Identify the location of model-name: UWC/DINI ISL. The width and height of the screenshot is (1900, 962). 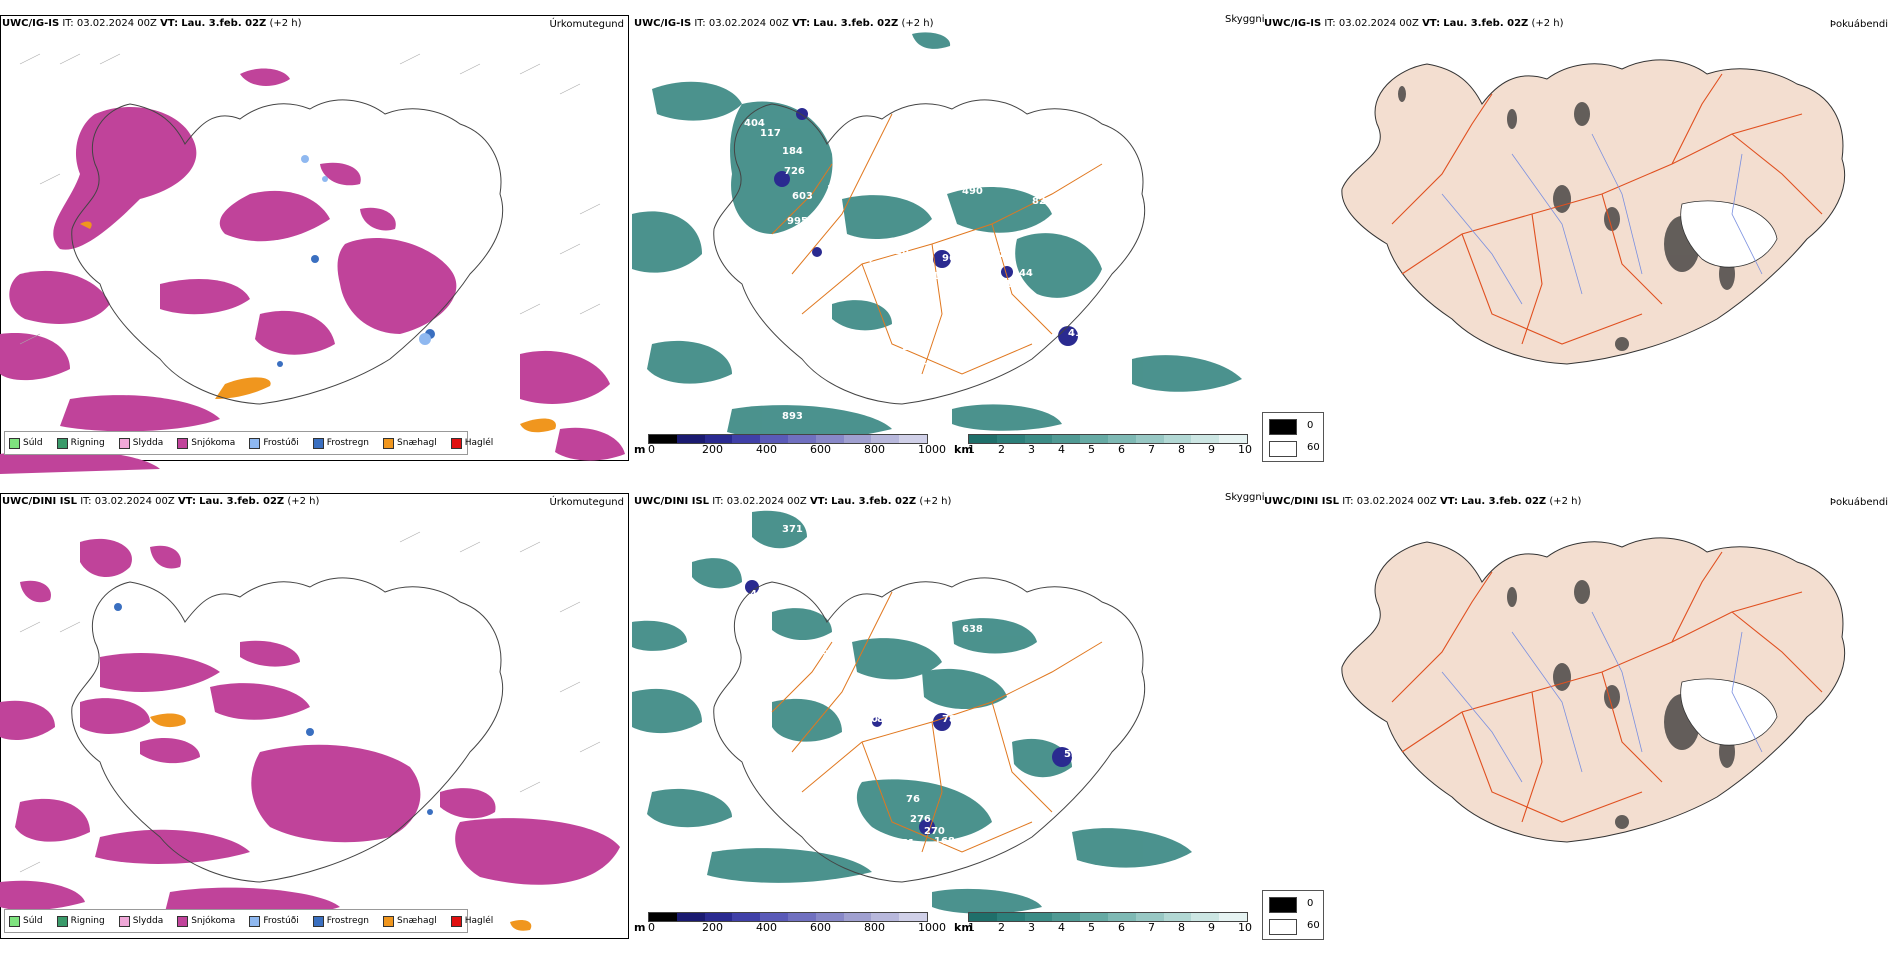
(672, 501).